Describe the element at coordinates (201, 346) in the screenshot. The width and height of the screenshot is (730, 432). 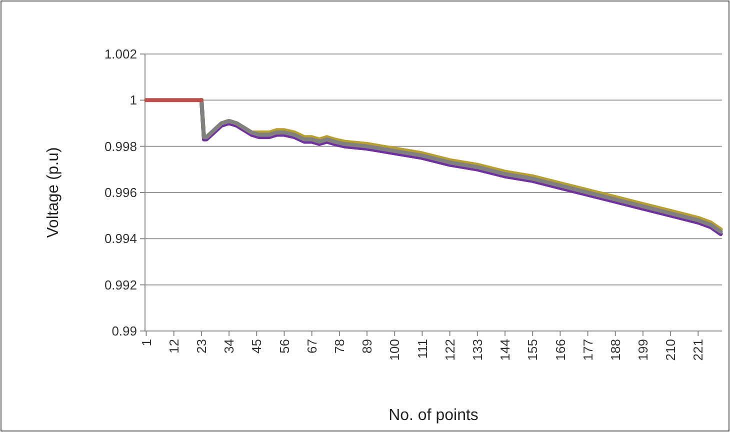
I see `x-tick-label: 23` at that location.